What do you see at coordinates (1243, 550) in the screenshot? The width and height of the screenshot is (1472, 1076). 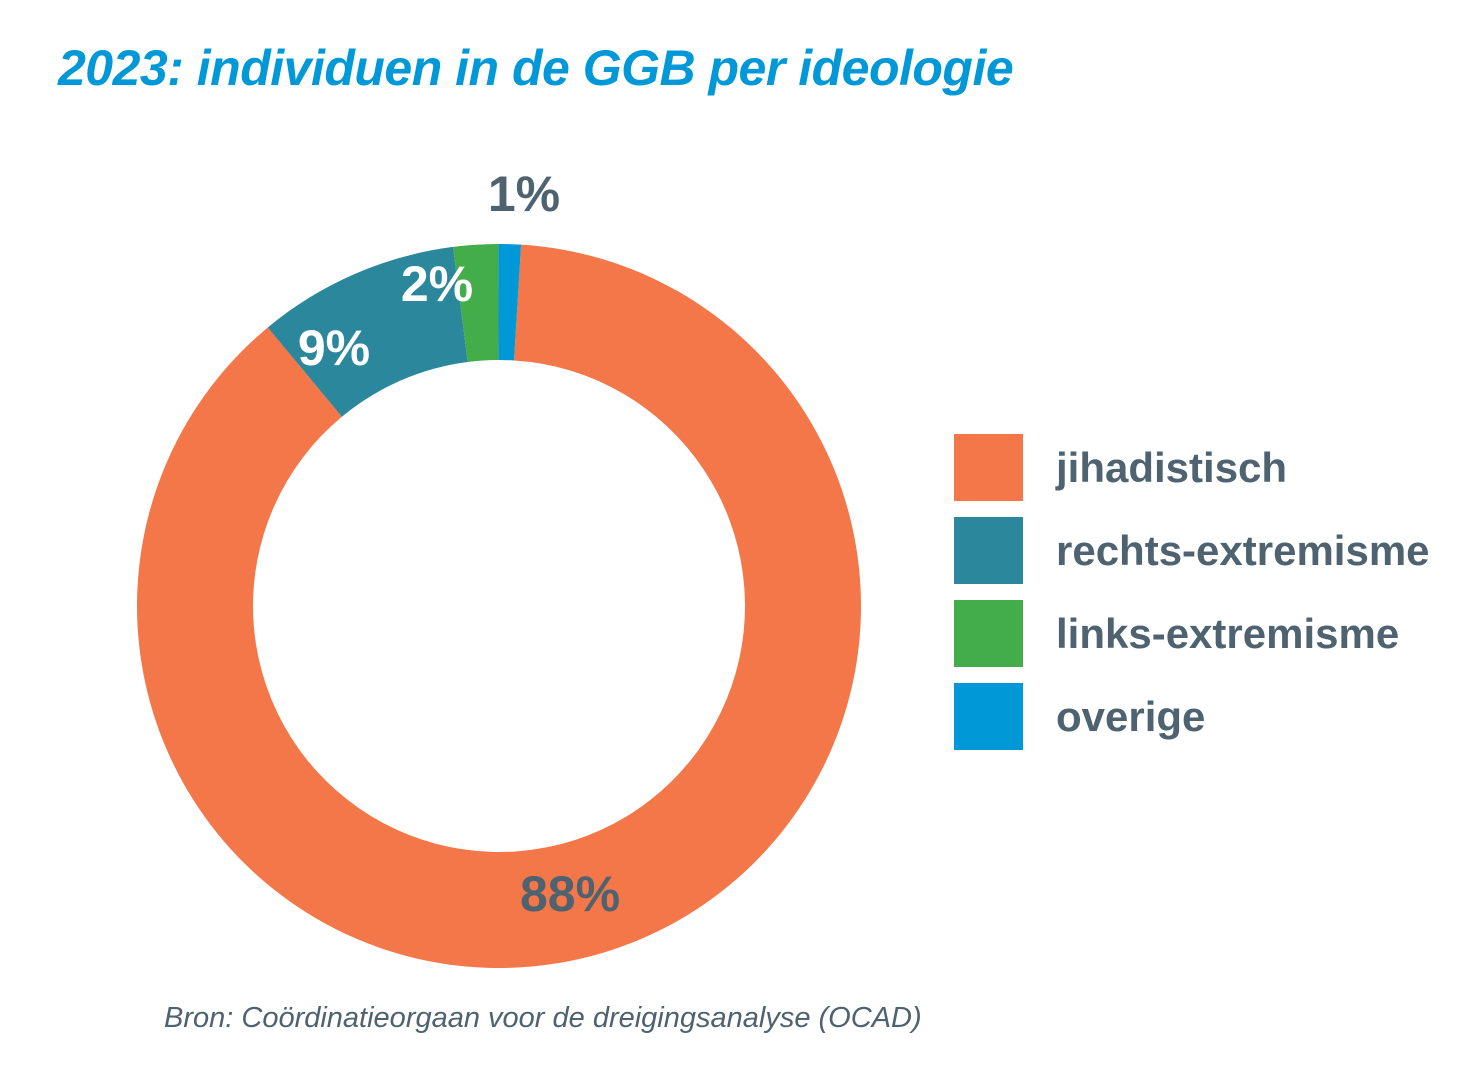 I see `legend-label-rechts-extremisme: rechts-extremisme` at bounding box center [1243, 550].